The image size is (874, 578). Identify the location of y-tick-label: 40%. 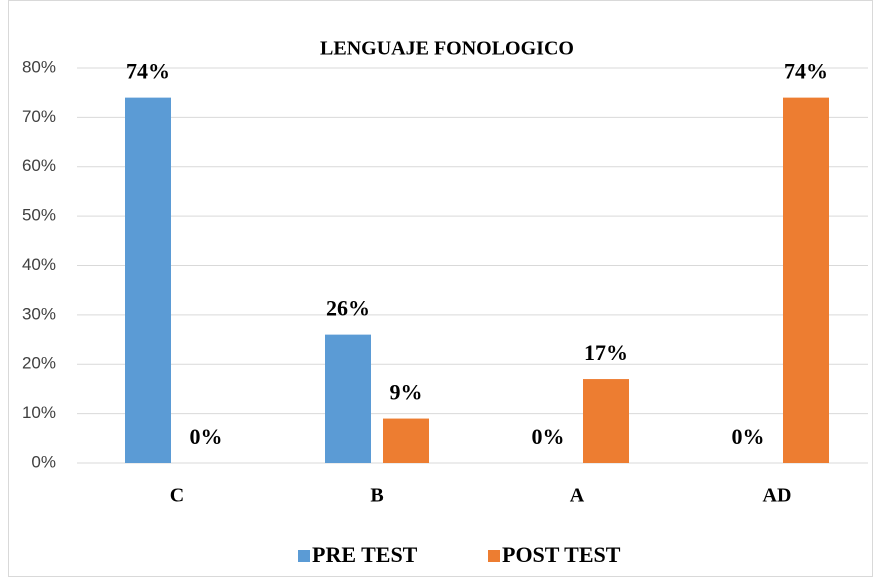
(39, 264).